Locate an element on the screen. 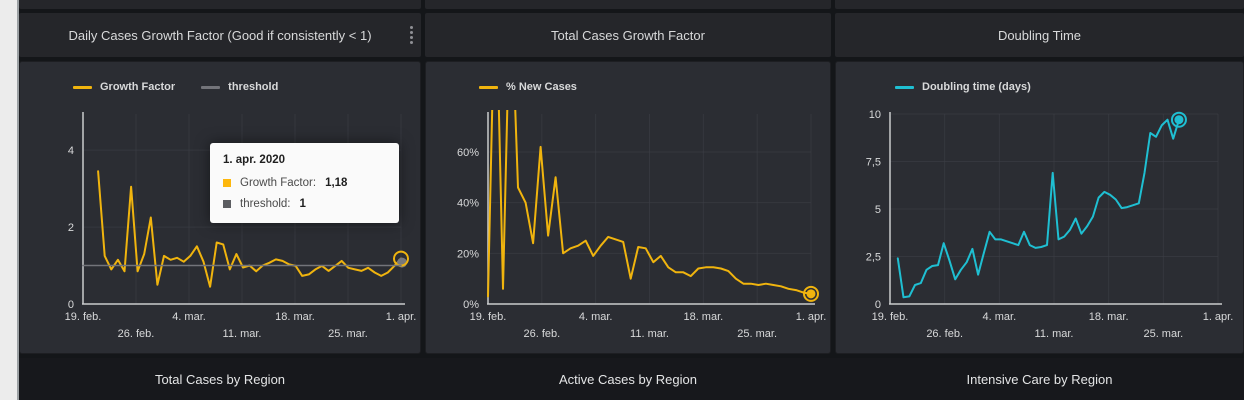 Image resolution: width=1244 pixels, height=400 pixels. legend-label: % New Cases is located at coordinates (541, 87).